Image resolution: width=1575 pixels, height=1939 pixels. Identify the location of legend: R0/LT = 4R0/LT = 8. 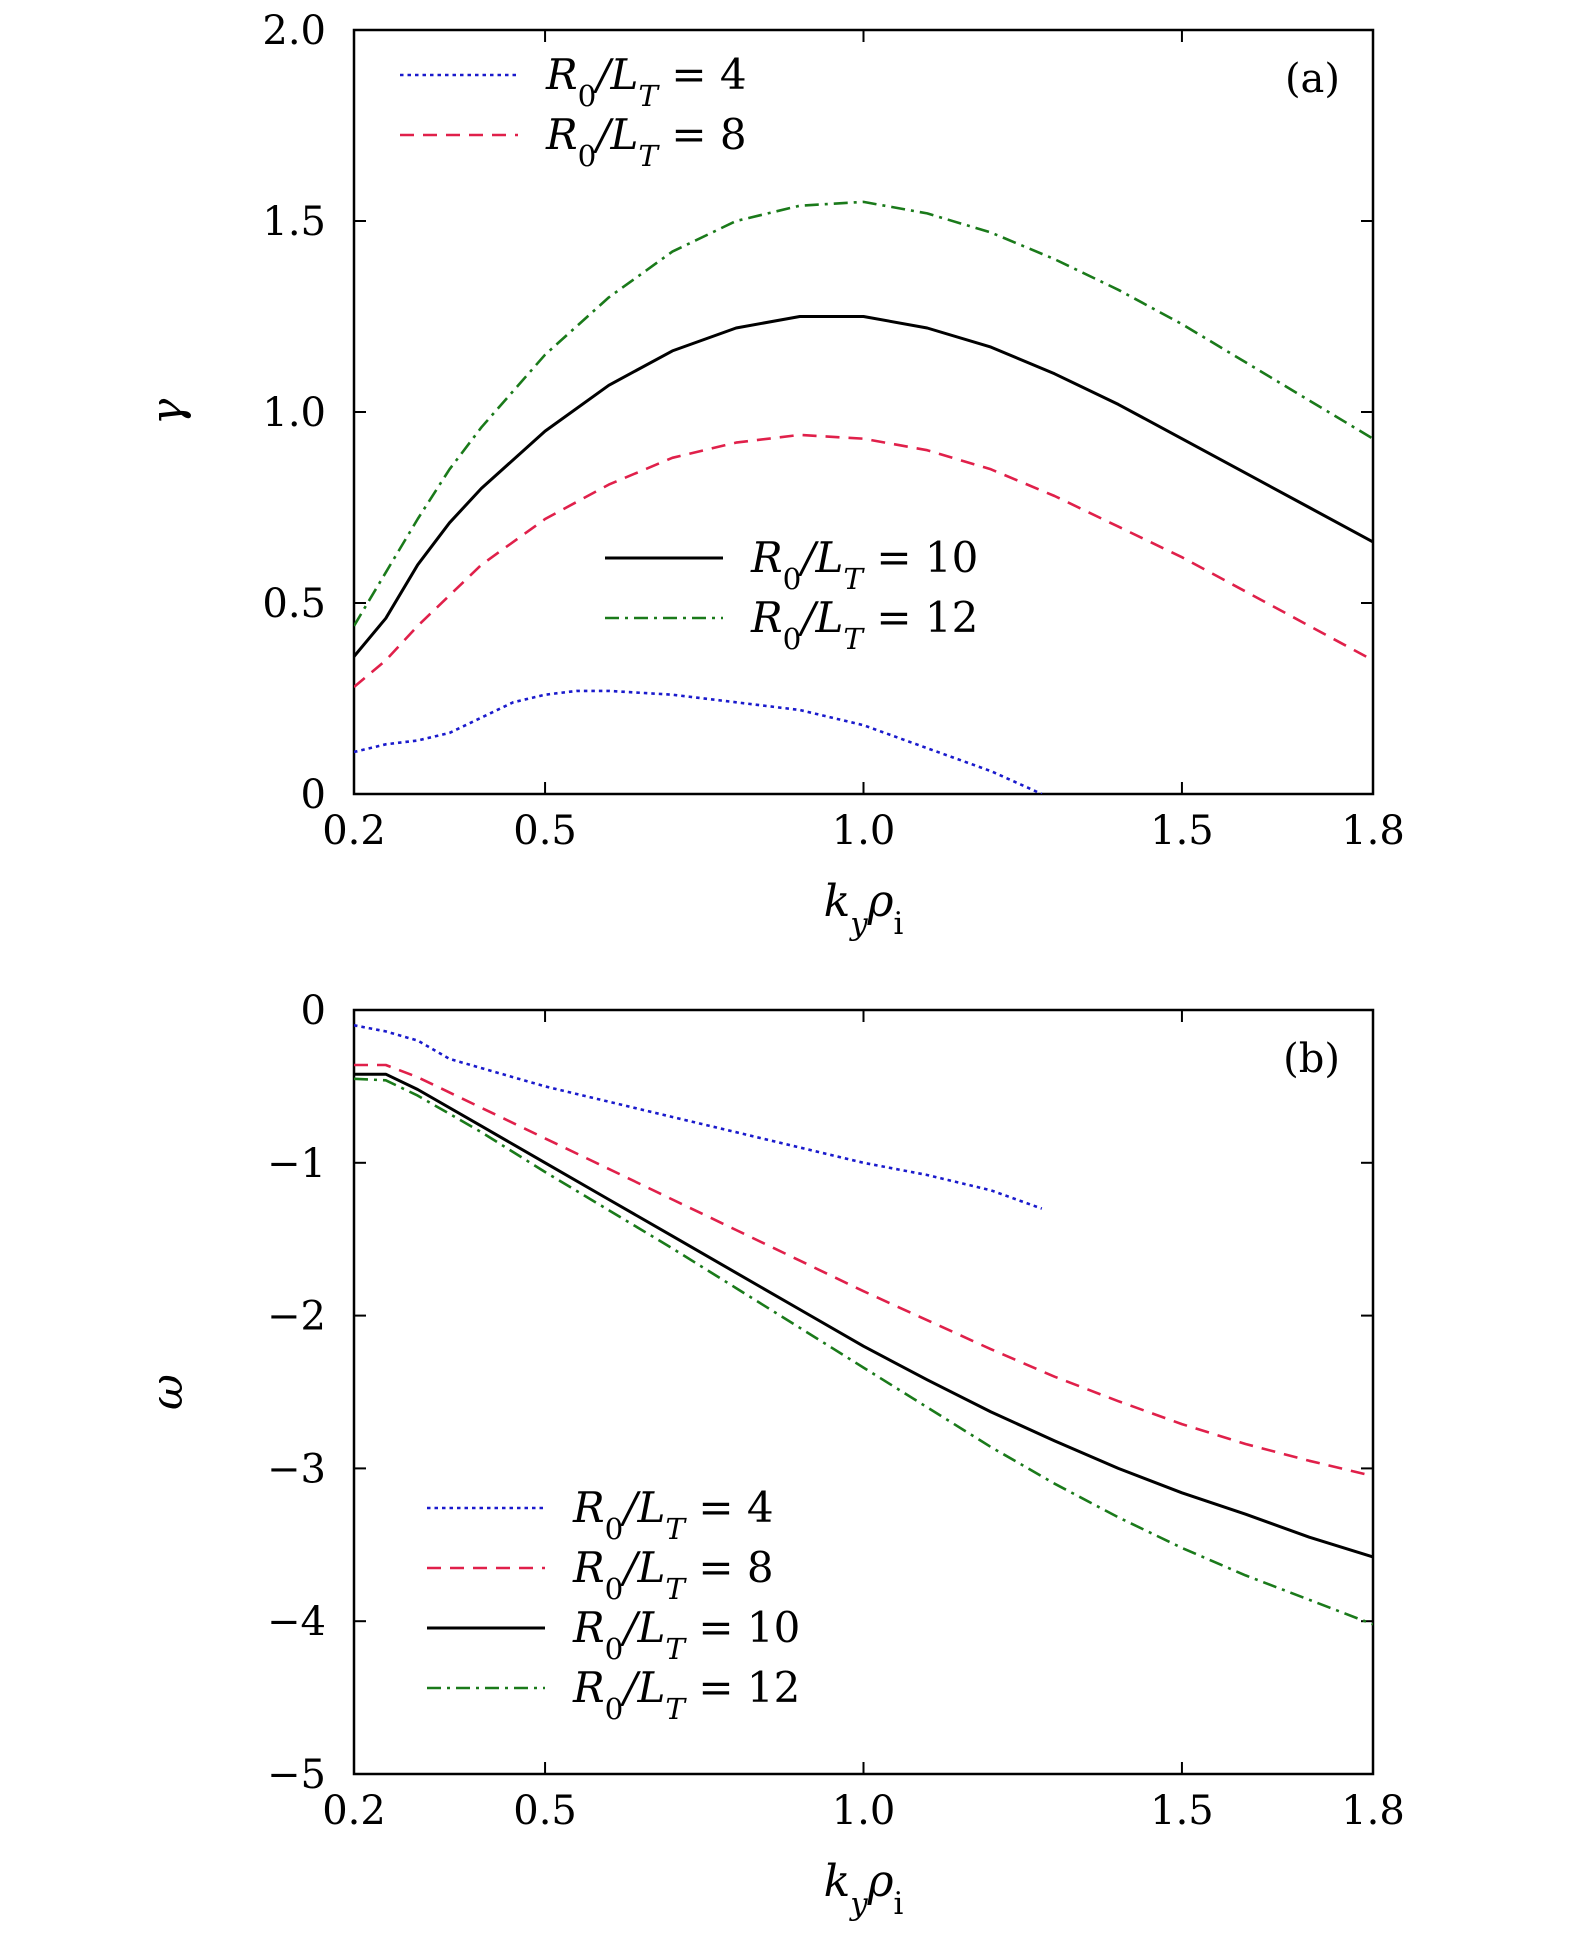
(573, 111).